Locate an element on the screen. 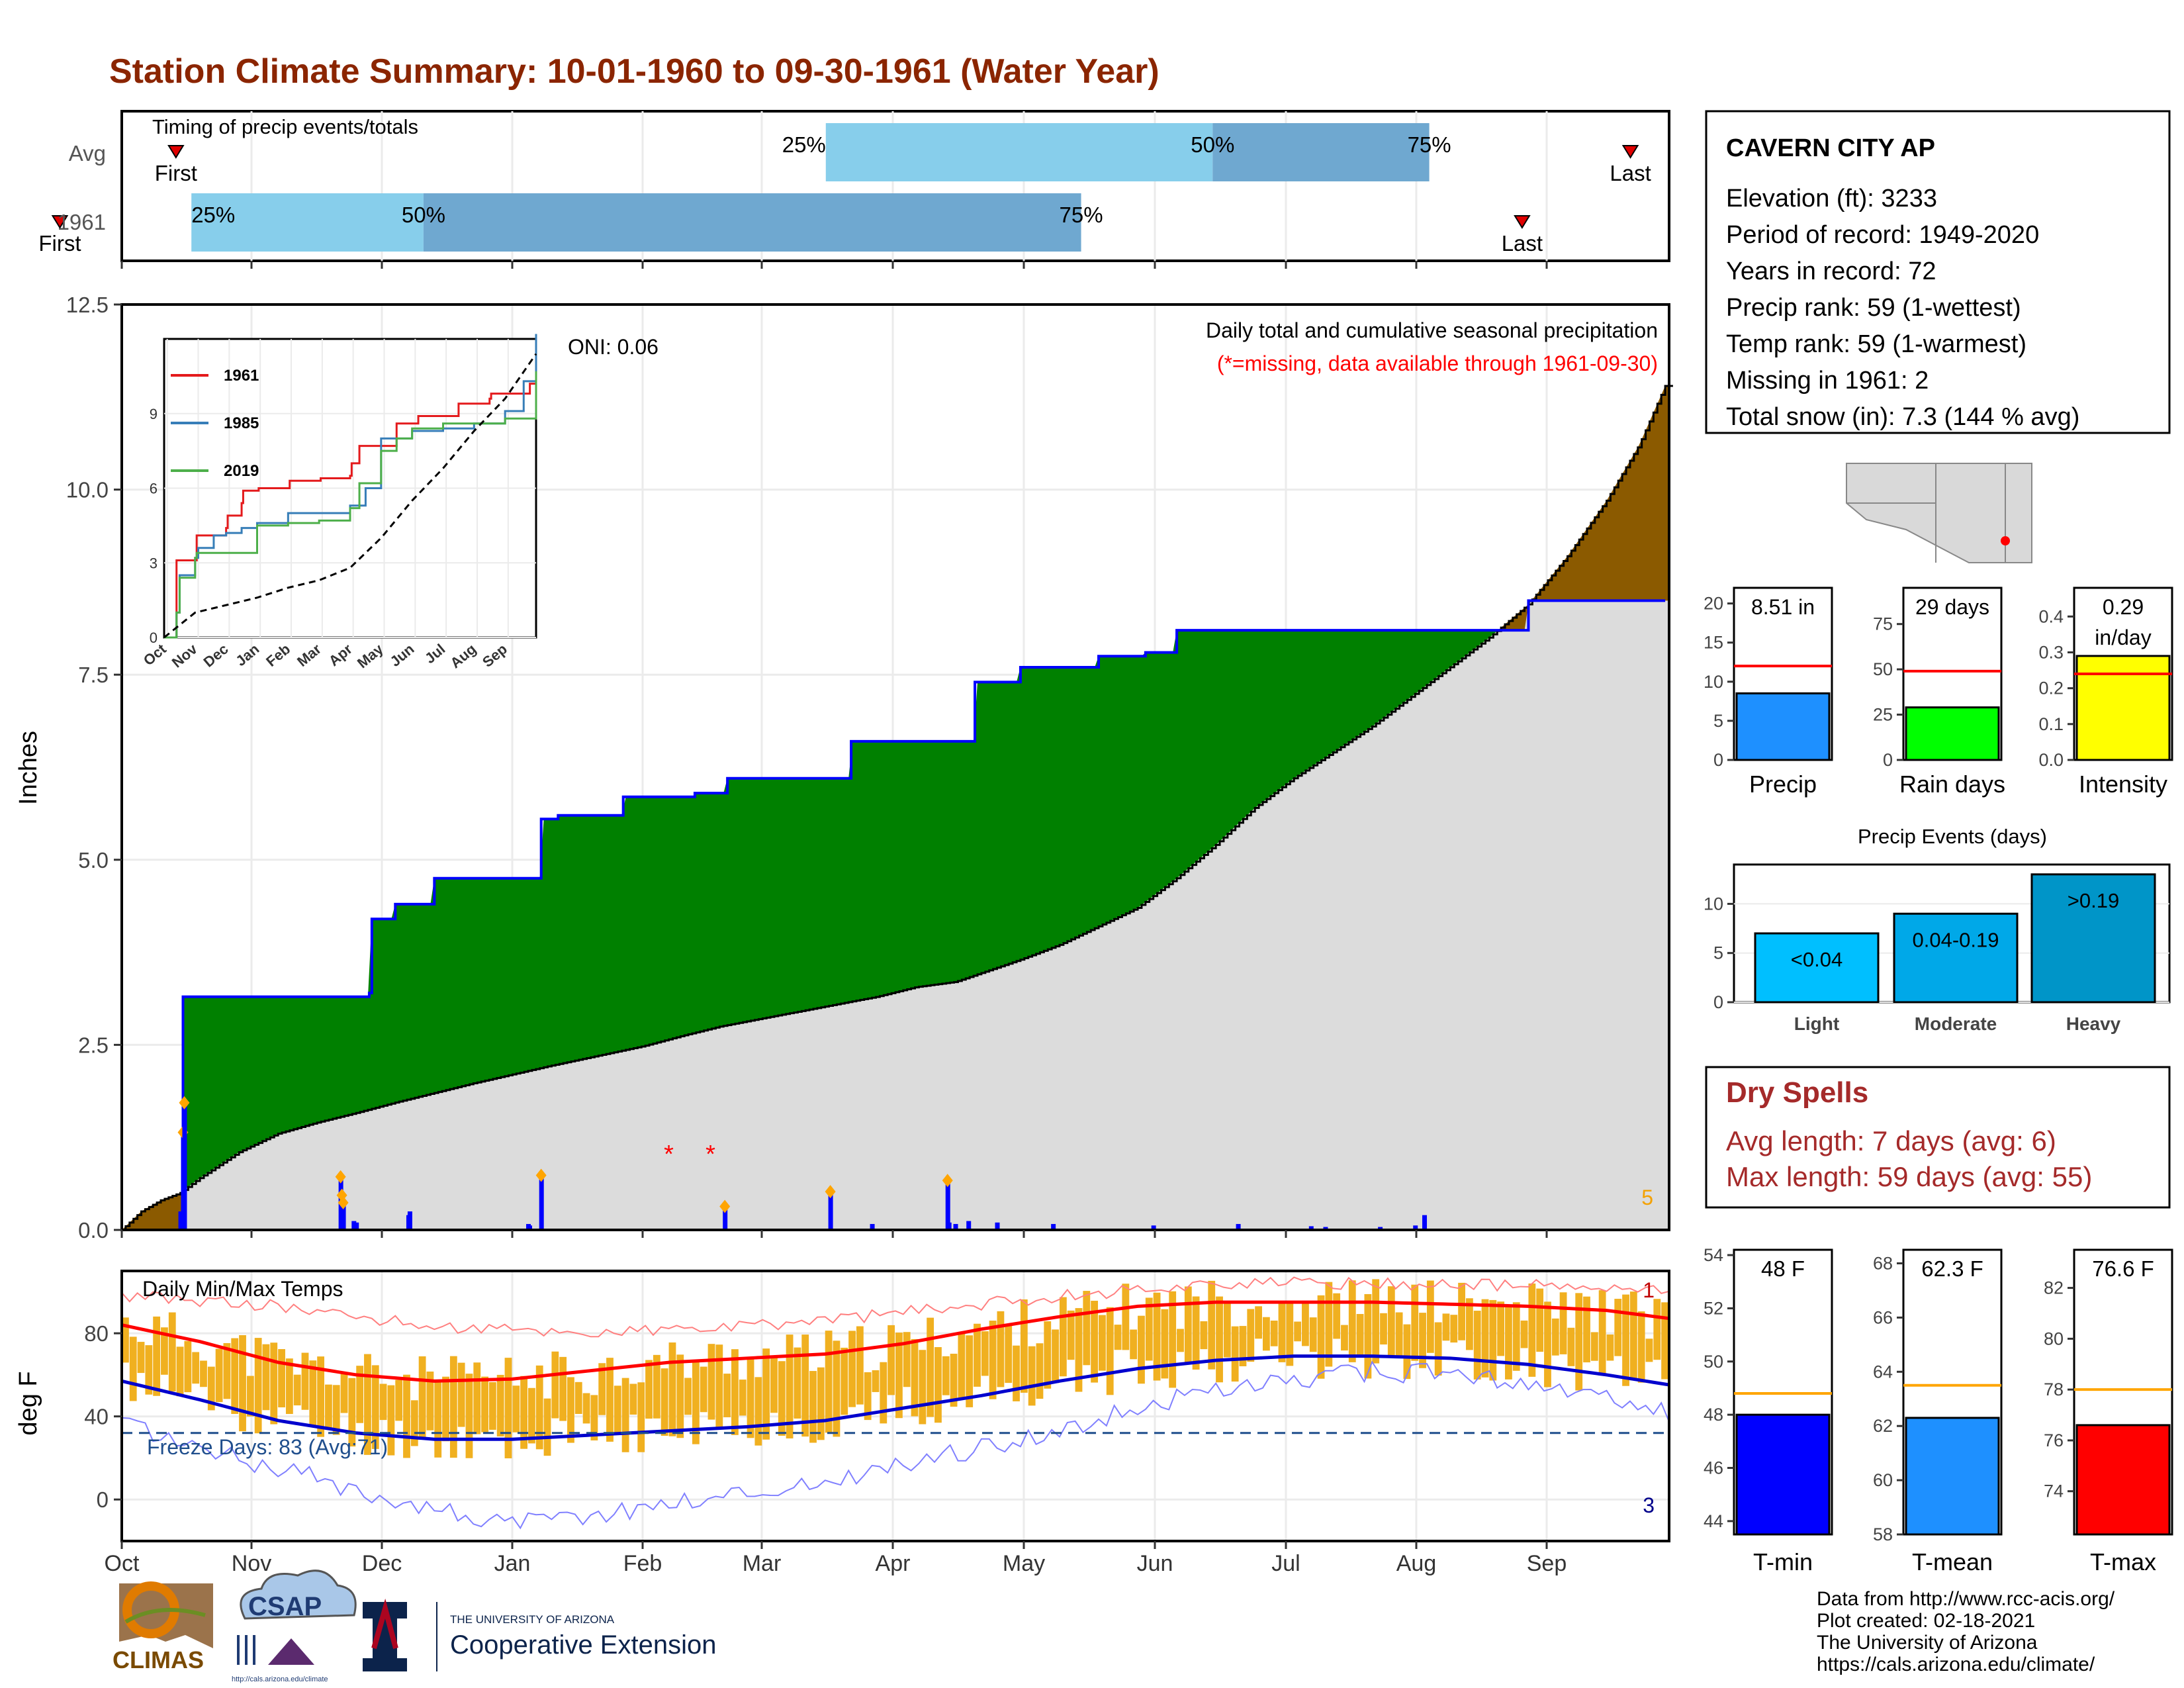 The width and height of the screenshot is (2184, 1688). dry-spells-max: Max length: 59 days (avg: 55) is located at coordinates (1909, 1176).